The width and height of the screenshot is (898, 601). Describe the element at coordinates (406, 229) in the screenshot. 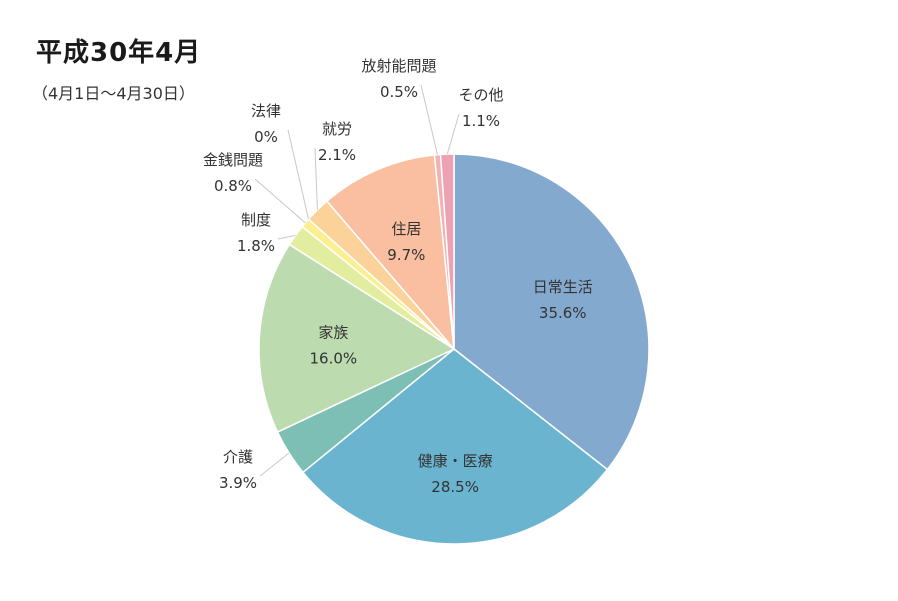

I see `slice-category-label: 住居` at that location.